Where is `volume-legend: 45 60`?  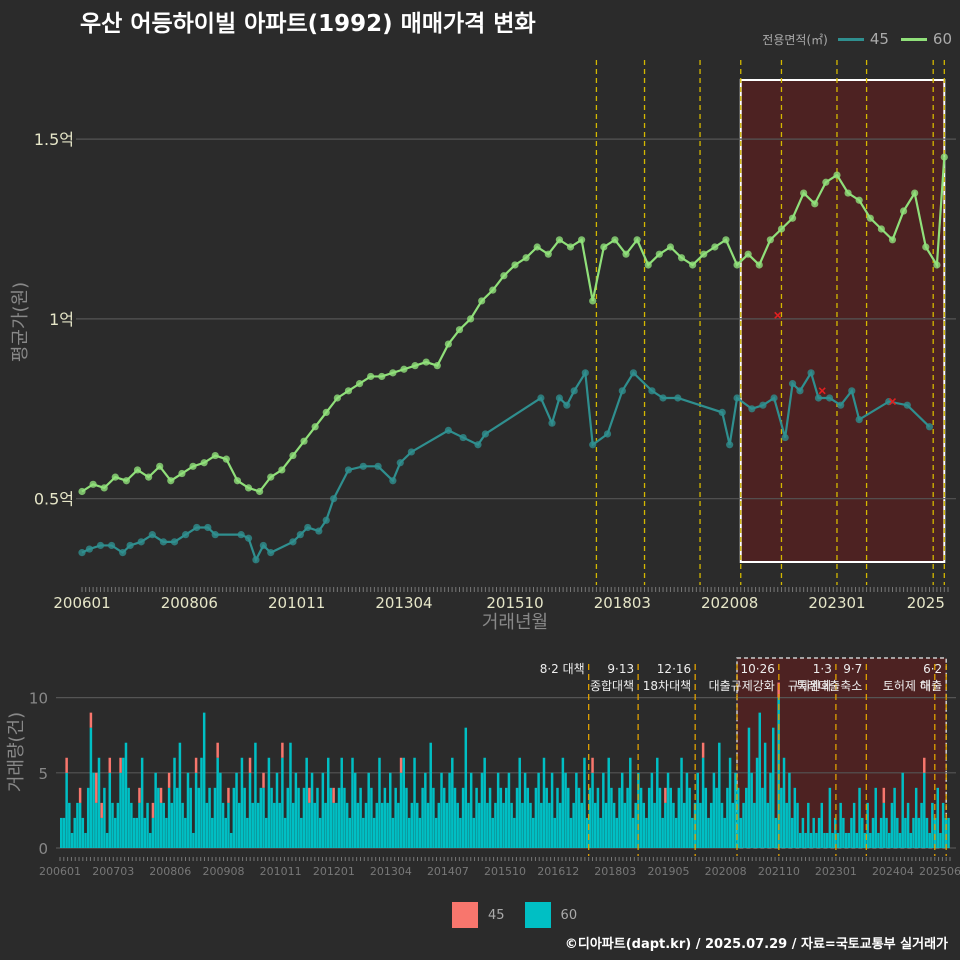 volume-legend: 45 60 is located at coordinates (519, 915).